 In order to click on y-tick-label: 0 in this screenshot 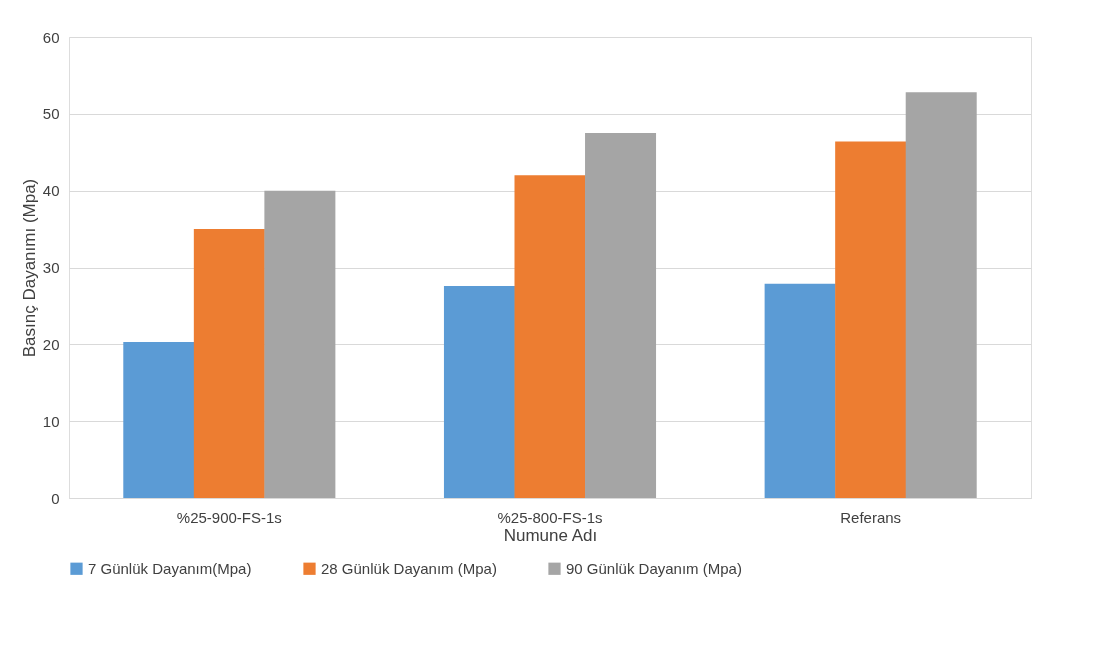, I will do `click(55, 498)`.